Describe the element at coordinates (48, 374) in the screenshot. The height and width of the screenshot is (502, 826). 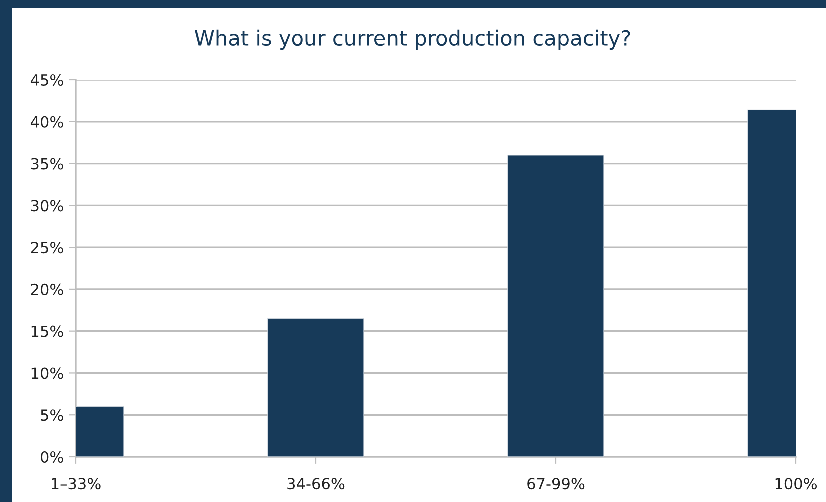
I see `y-tick-label: 10%` at that location.